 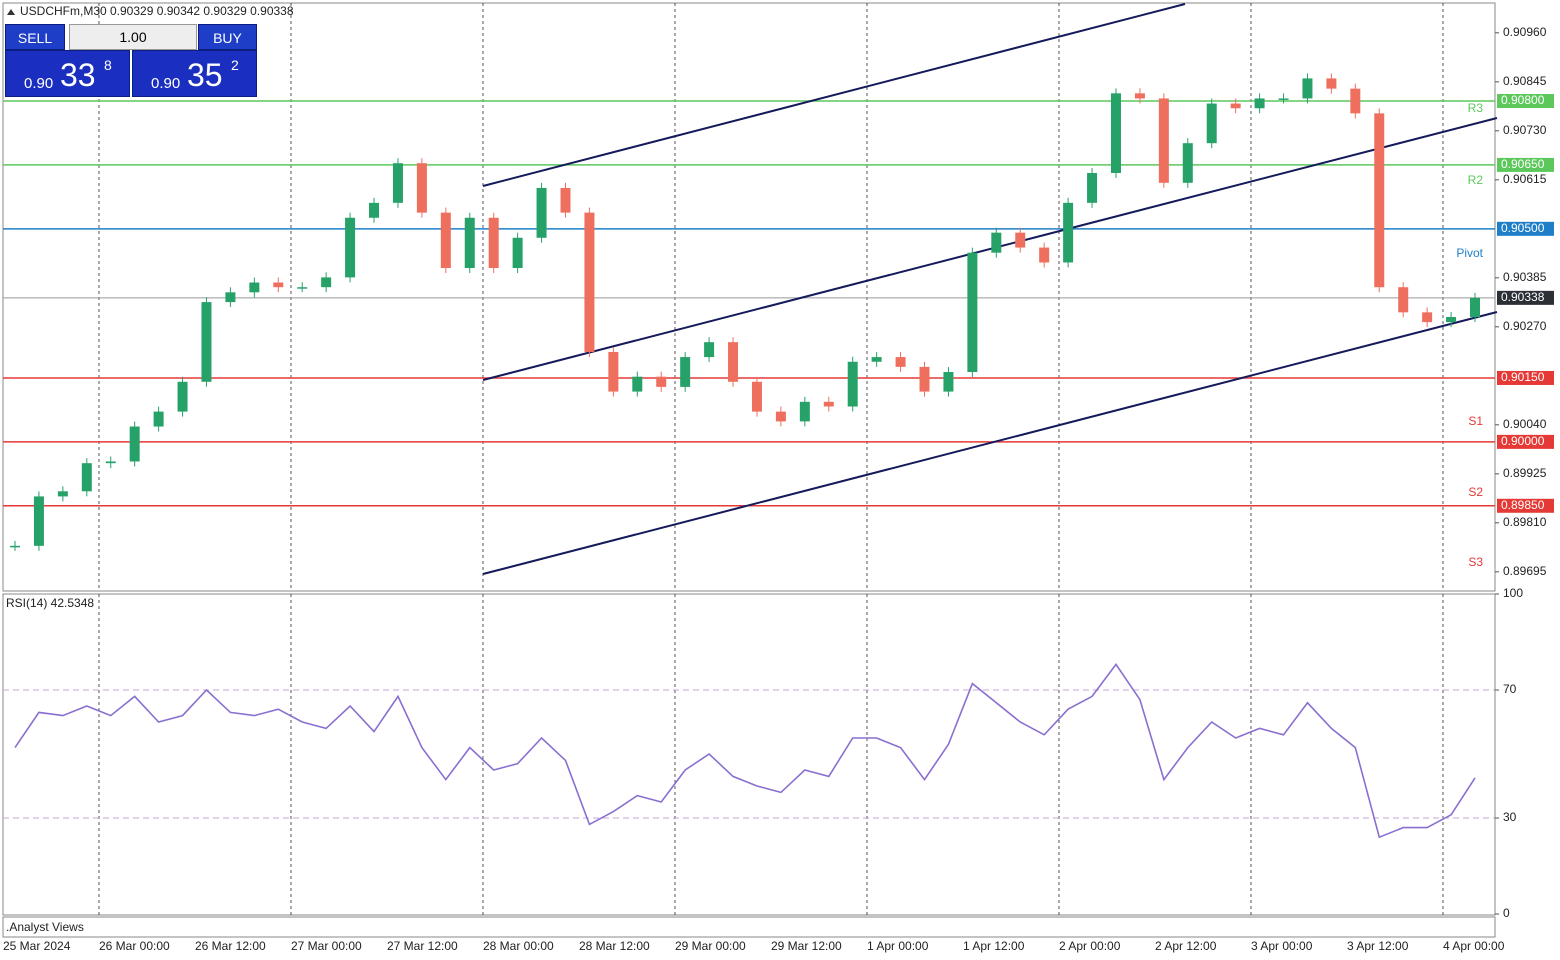 What do you see at coordinates (1474, 946) in the screenshot?
I see `x-tick-label: 4 Apr 00:00` at bounding box center [1474, 946].